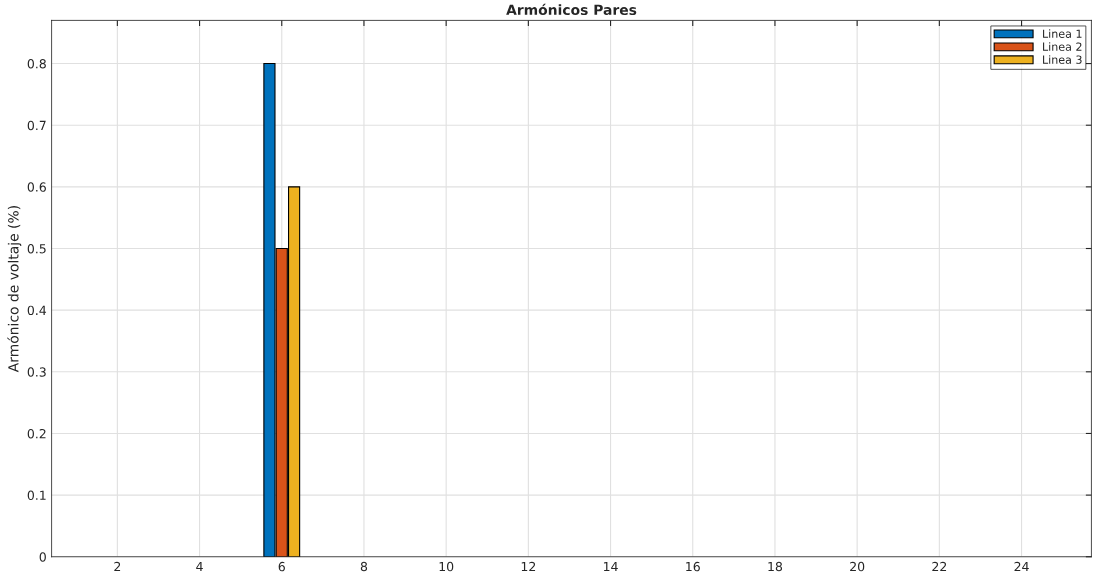  What do you see at coordinates (528, 566) in the screenshot?
I see `x-tick-label: 12` at bounding box center [528, 566].